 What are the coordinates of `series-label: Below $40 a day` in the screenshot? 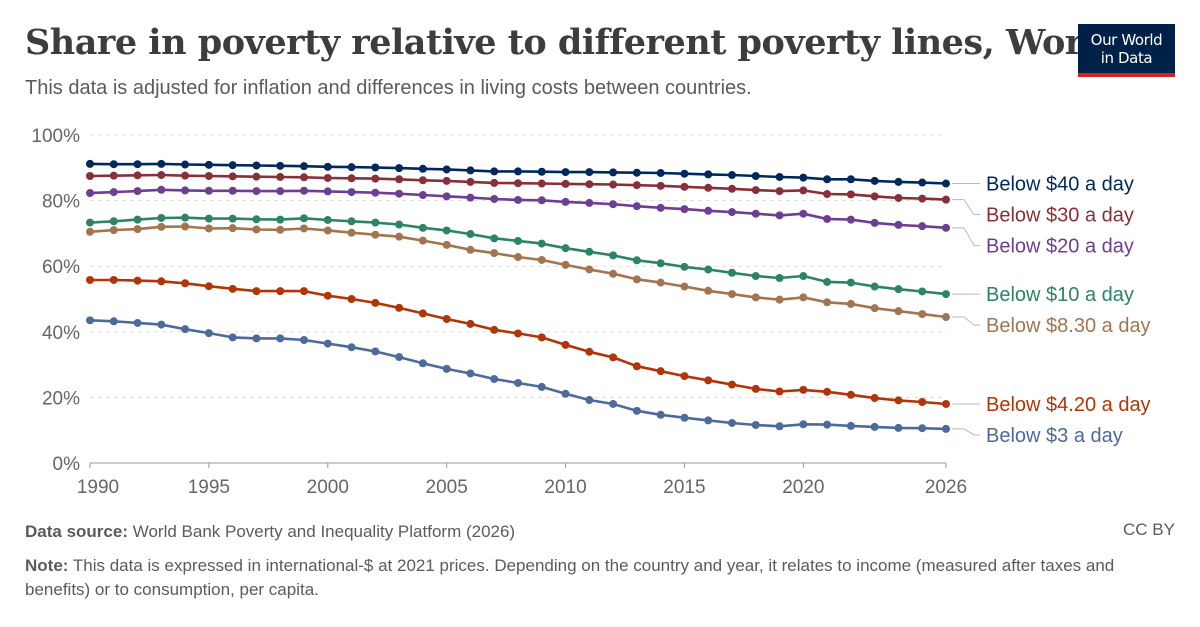 It's located at (1060, 185).